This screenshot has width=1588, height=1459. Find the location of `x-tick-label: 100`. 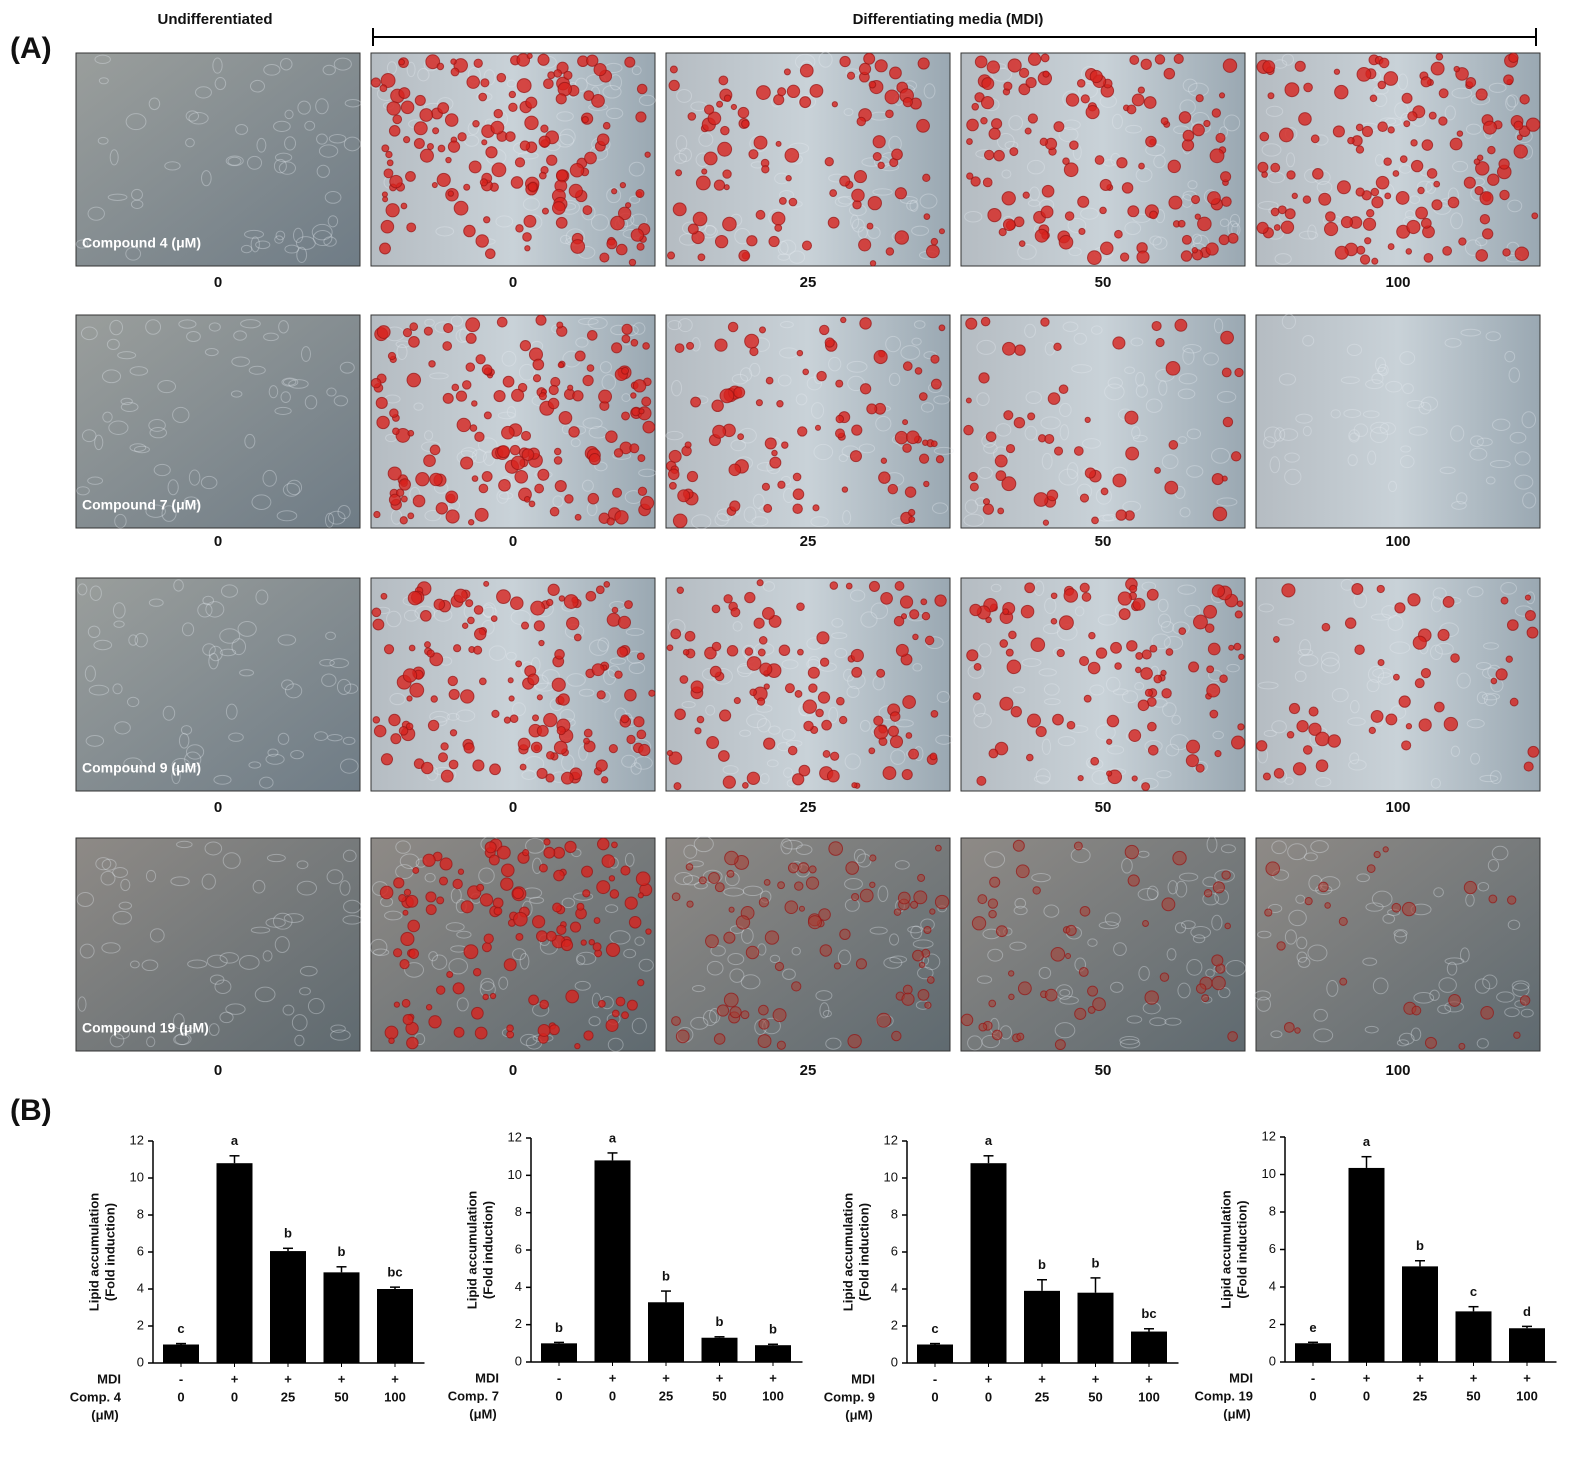

x-tick-label: 100 is located at coordinates (395, 1396).